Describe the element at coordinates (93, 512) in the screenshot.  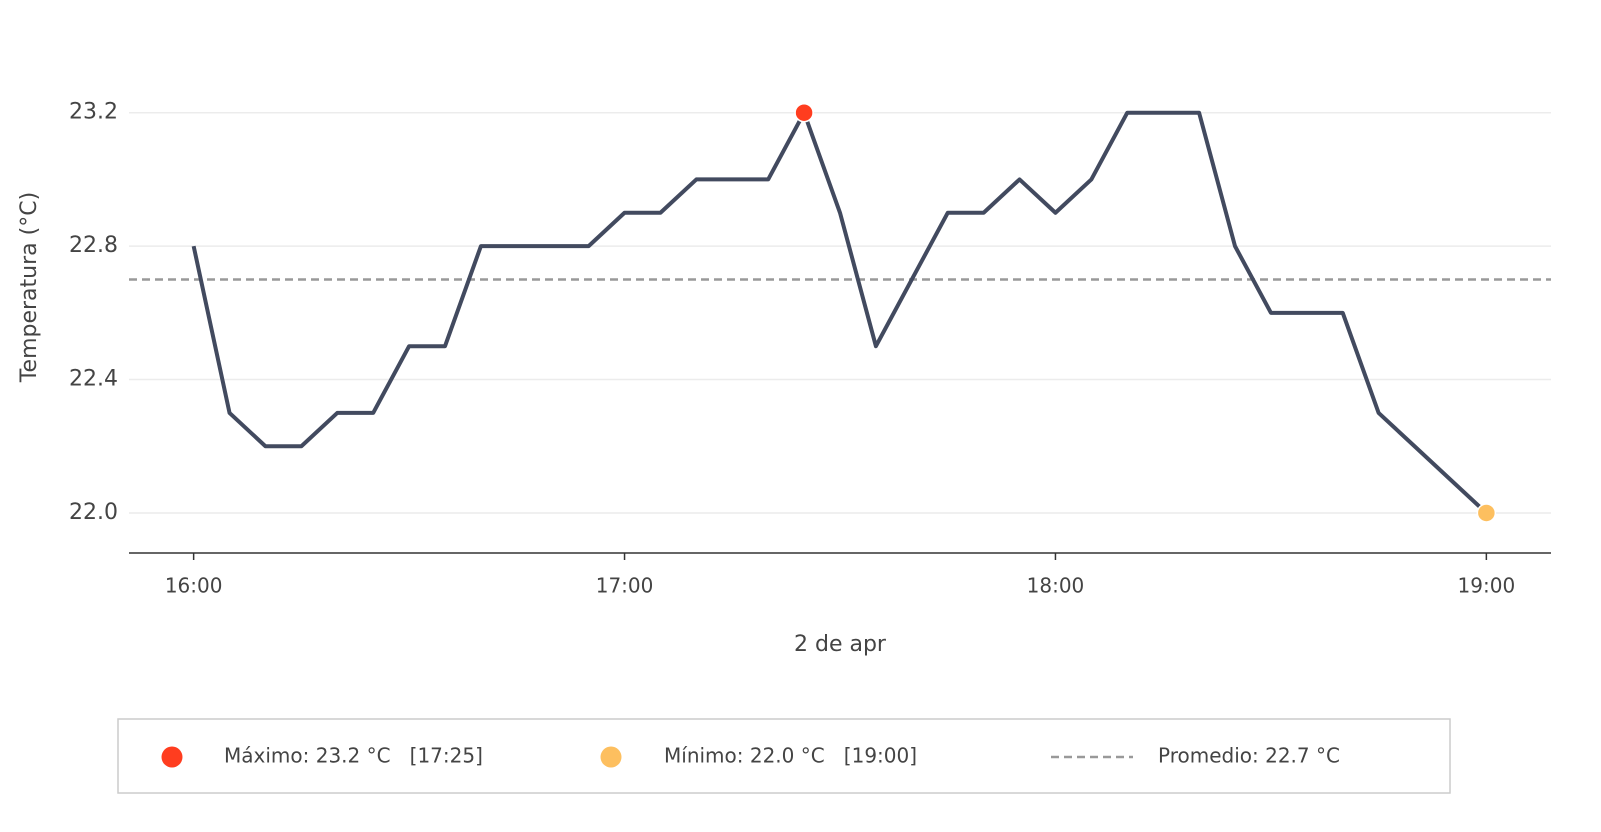
I see `y-tick-label: 22.0` at that location.